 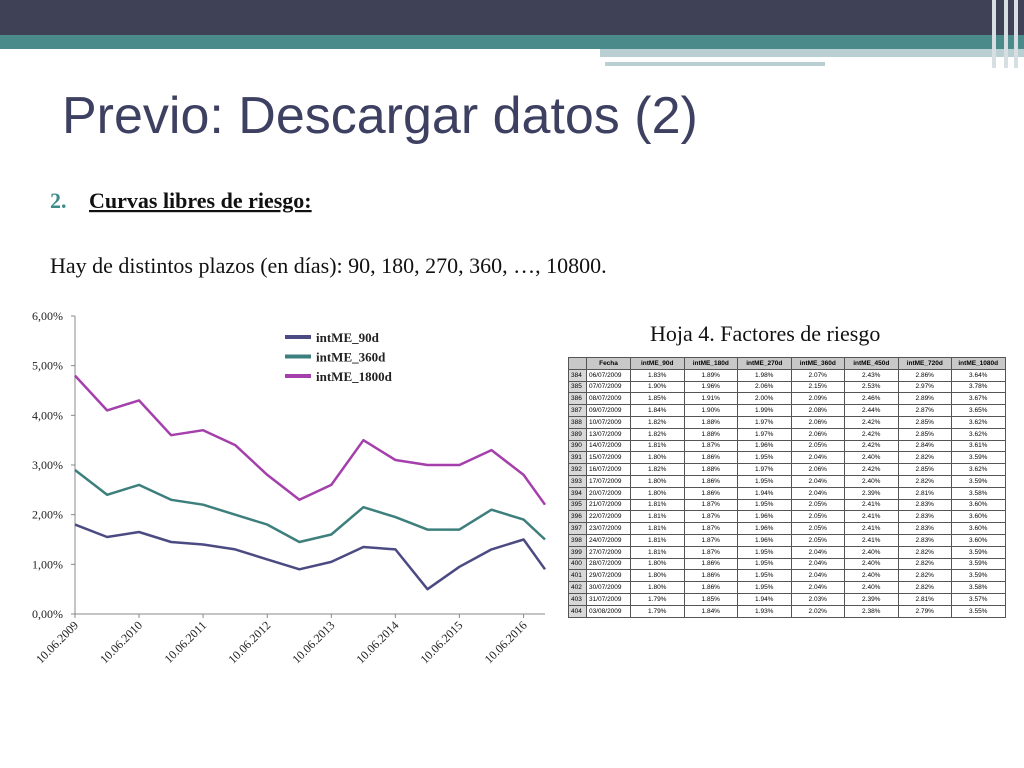 I want to click on table-cell: 2.85%, so click(x=924, y=469).